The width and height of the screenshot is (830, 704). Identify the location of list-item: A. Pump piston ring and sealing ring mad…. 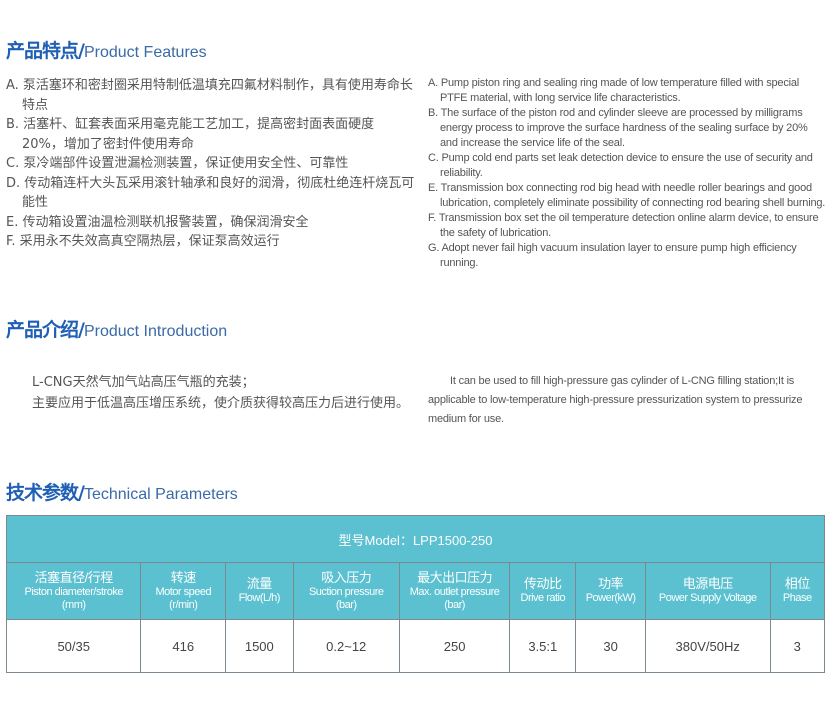
(614, 90).